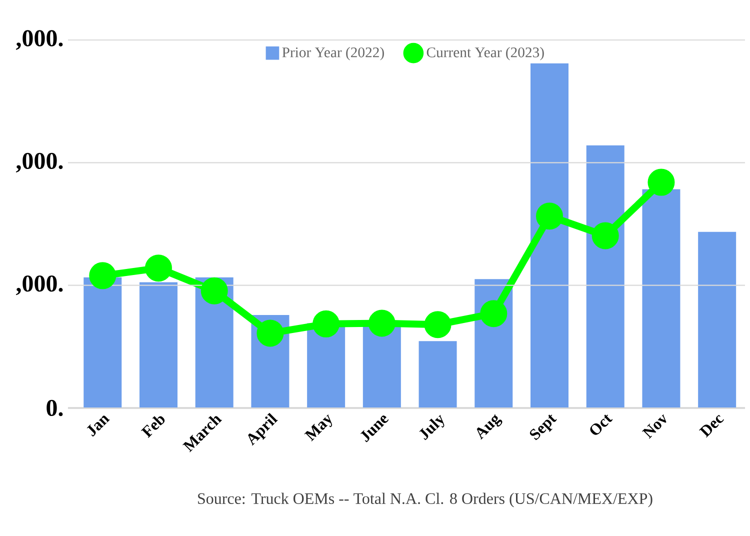  Describe the element at coordinates (333, 53) in the screenshot. I see `legend-label: Prior Year (2022)` at that location.